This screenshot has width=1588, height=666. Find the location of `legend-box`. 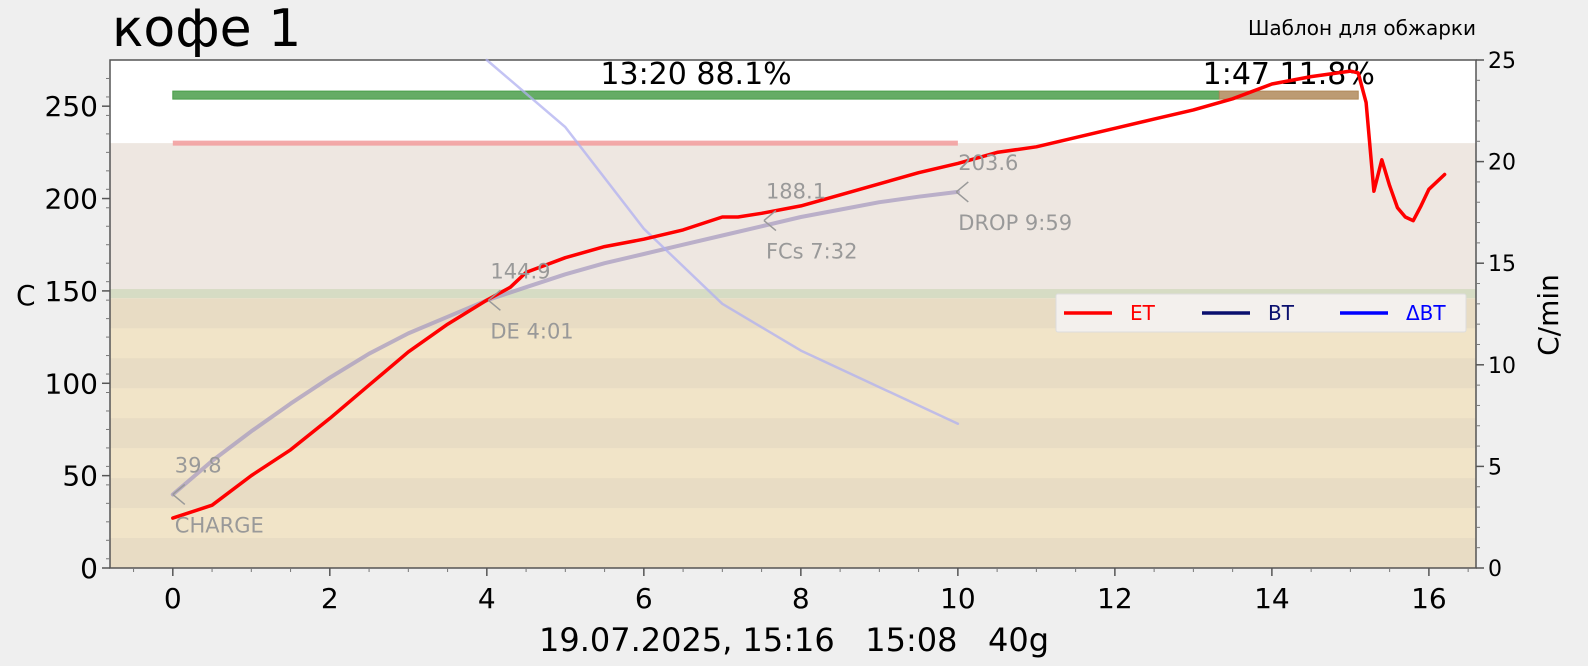

legend-box is located at coordinates (1261, 313).